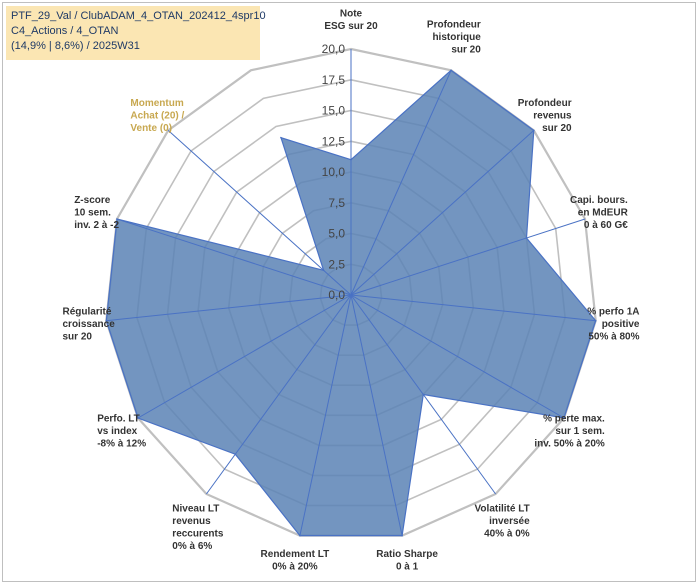  I want to click on axis-label-line: en MdEUR, so click(603, 213).